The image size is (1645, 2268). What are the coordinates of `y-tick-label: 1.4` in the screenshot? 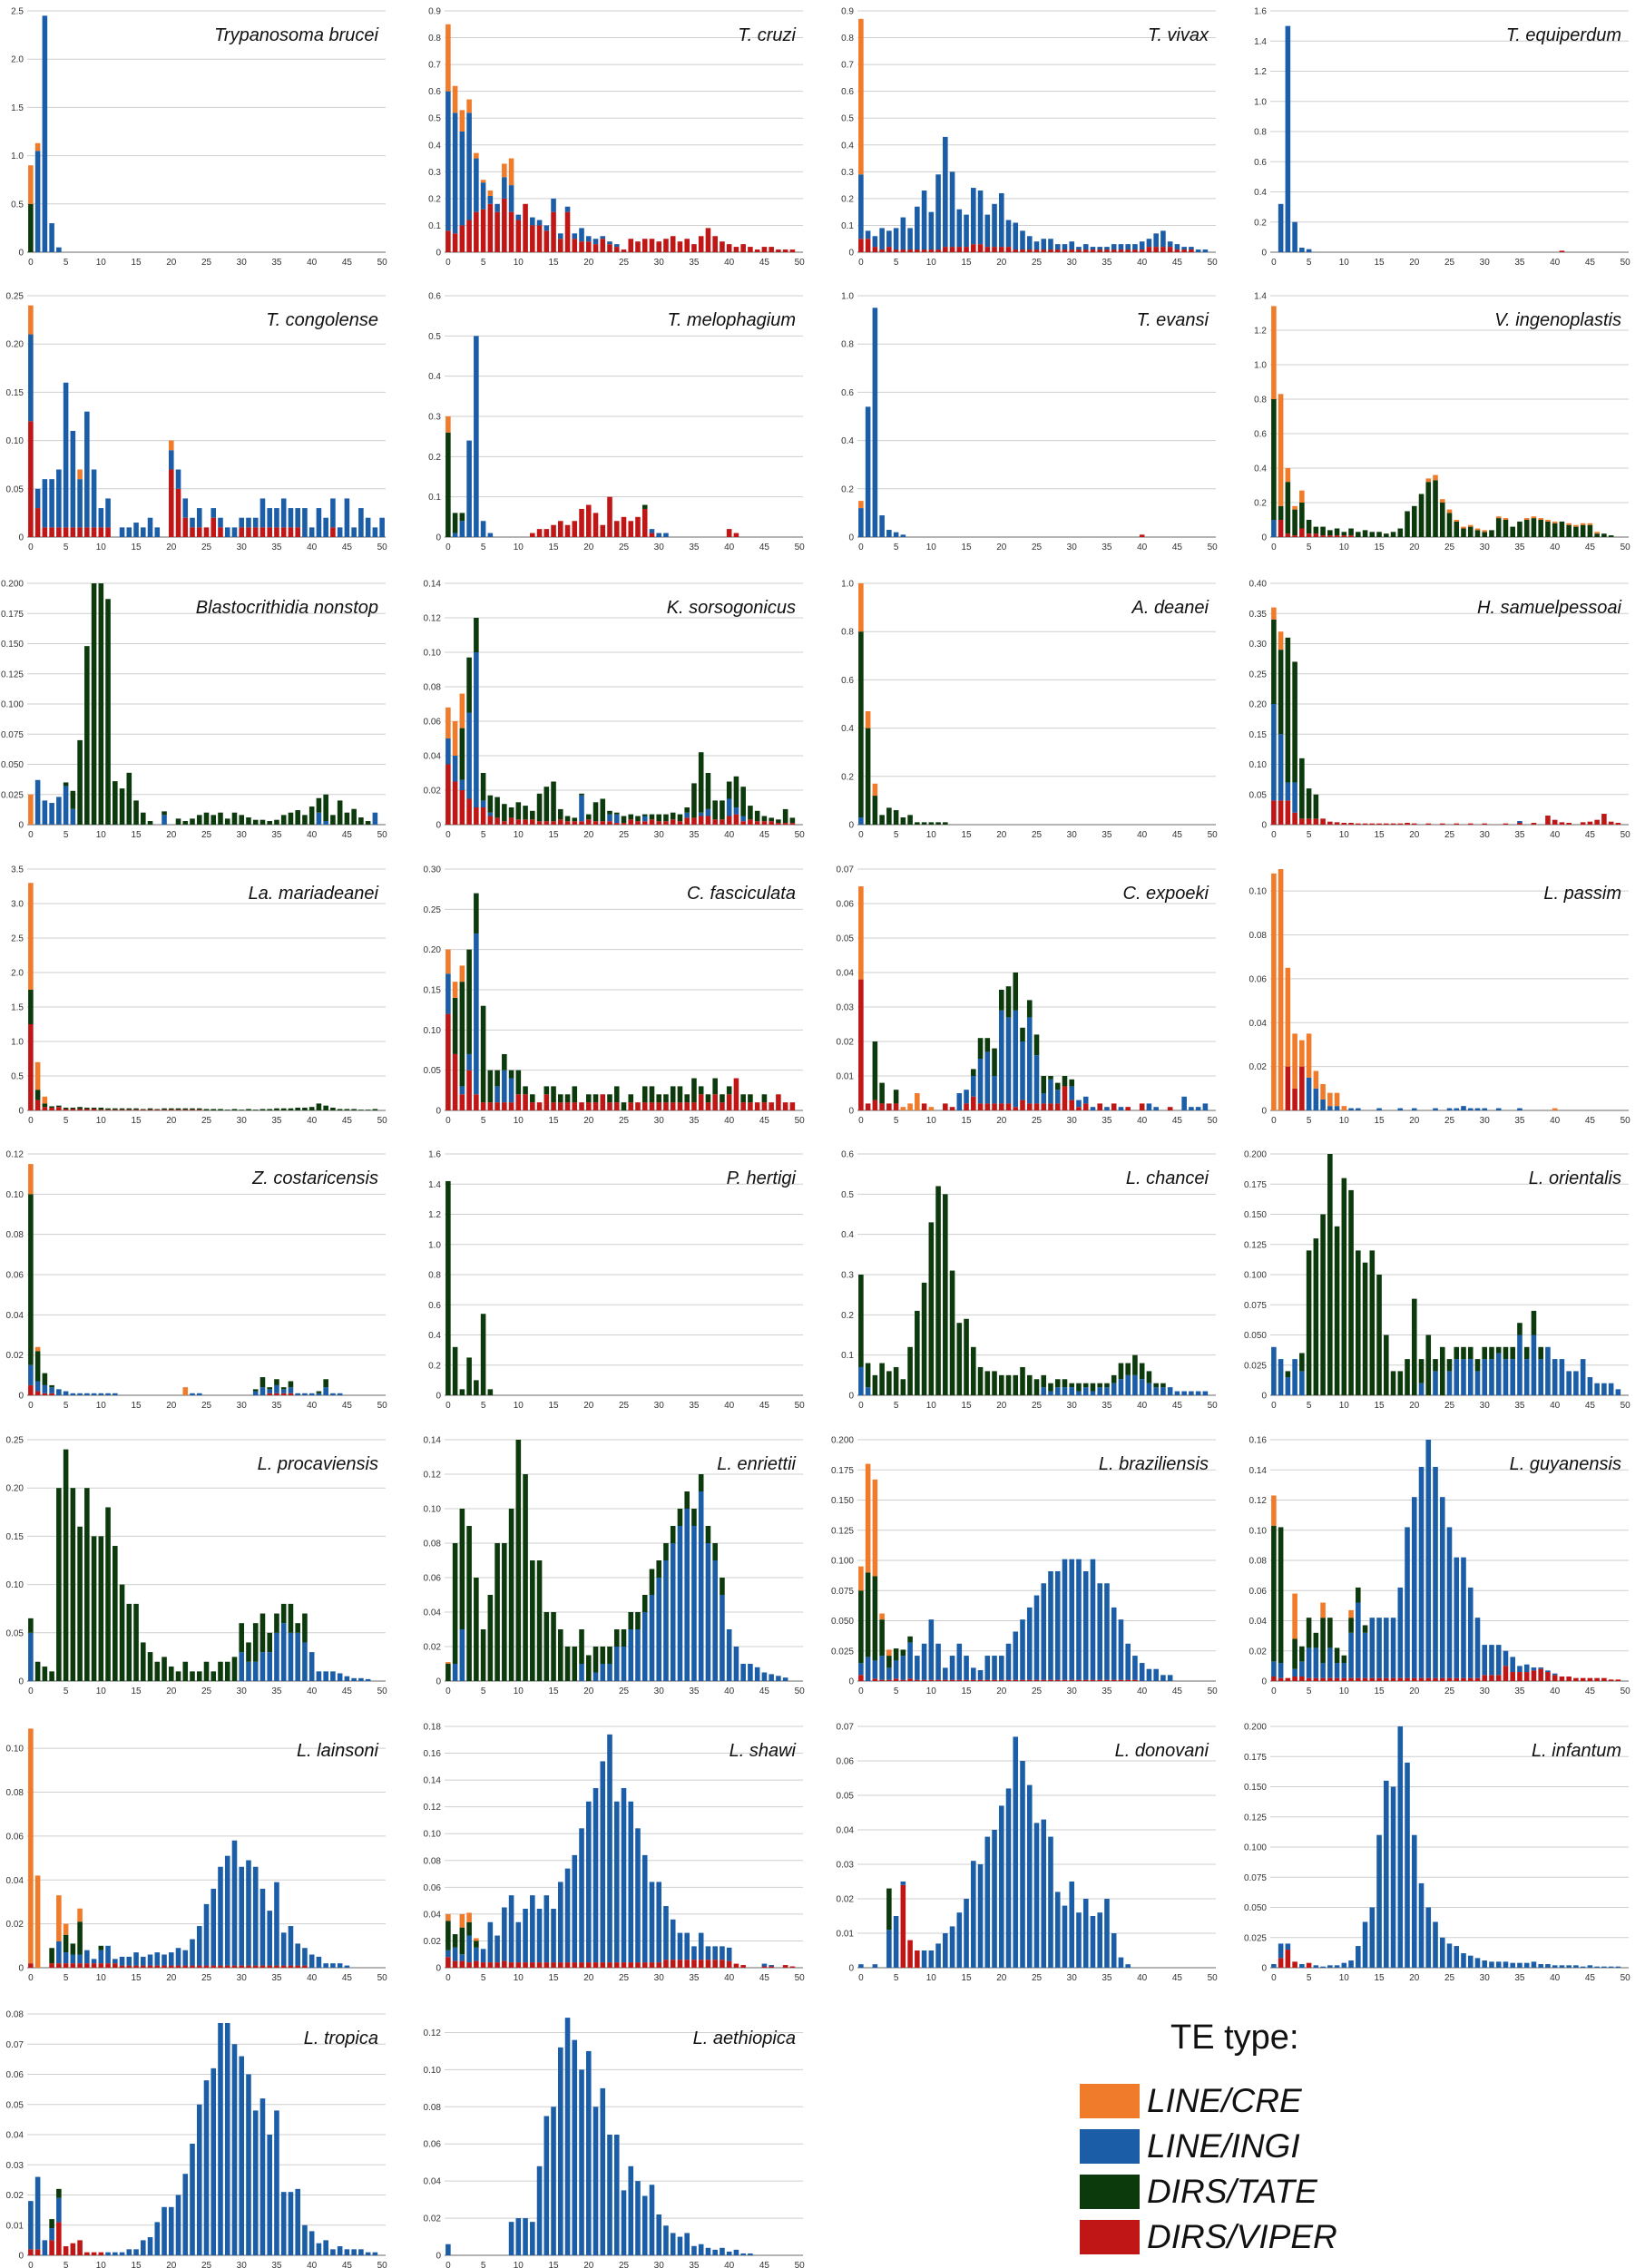 It's located at (1260, 42).